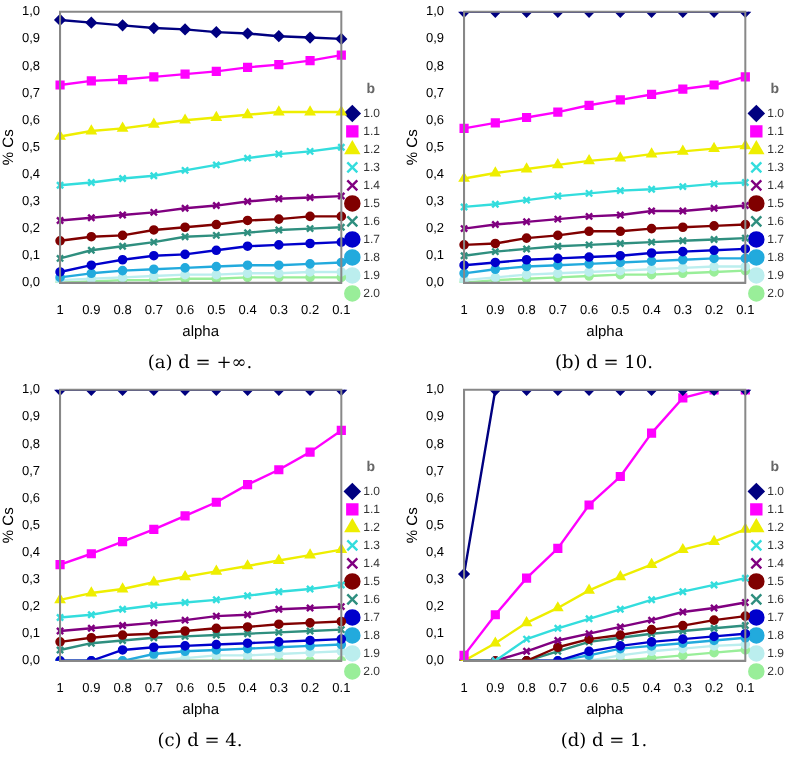  I want to click on text: (b) d = 10., so click(604, 363).